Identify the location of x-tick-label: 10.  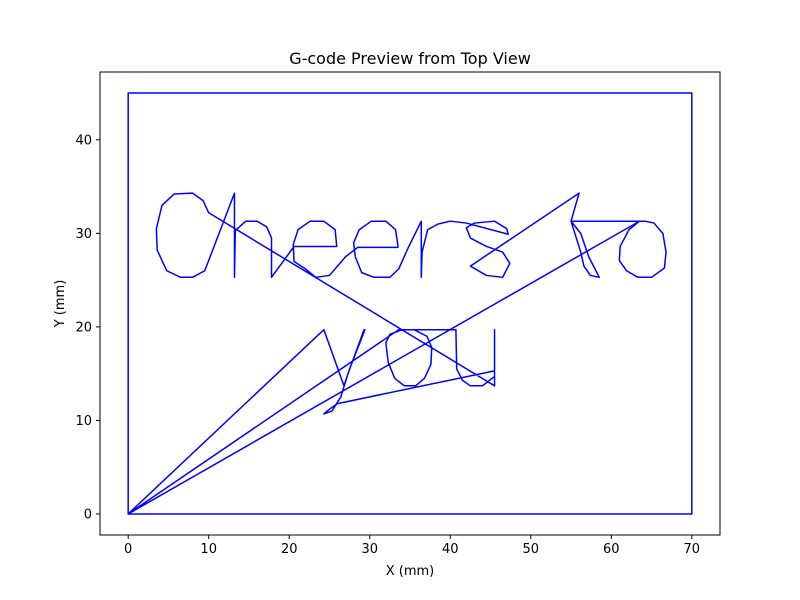
(208, 549).